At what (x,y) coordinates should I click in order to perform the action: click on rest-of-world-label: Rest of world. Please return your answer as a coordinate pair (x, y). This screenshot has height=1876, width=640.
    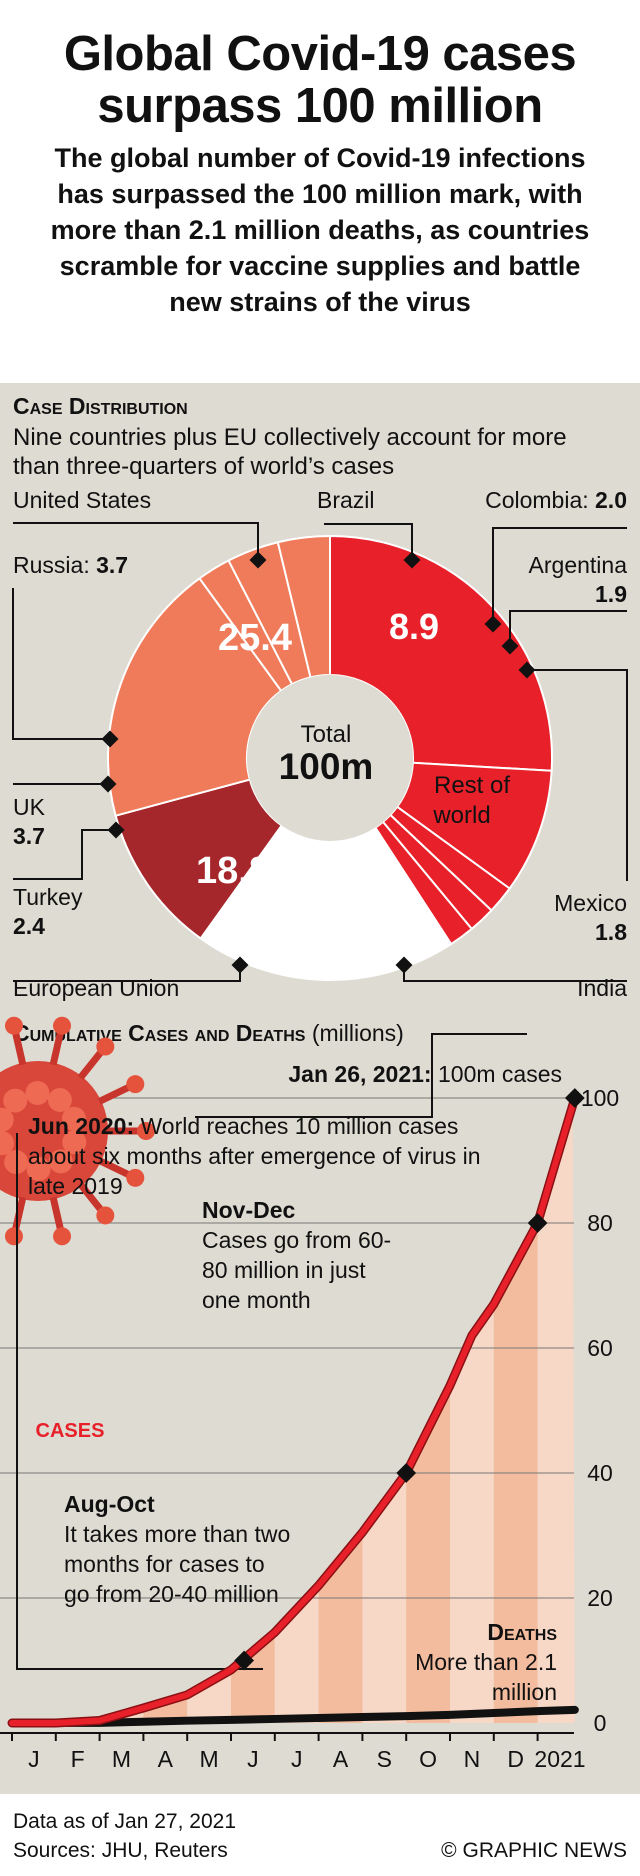
    Looking at the image, I should click on (471, 800).